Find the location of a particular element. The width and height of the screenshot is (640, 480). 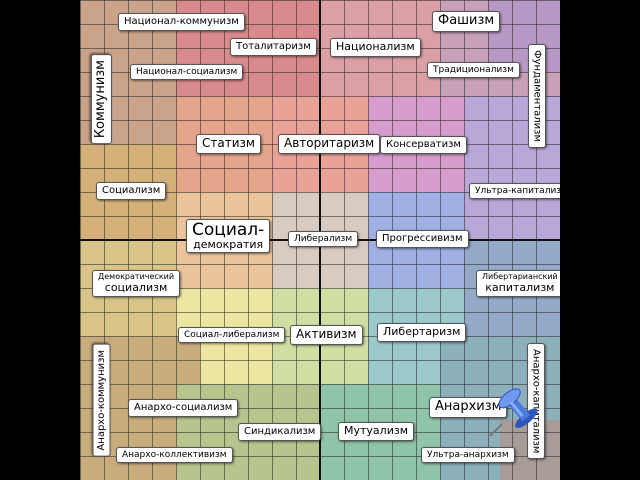

label-totalitarianism: Тоталитаризм is located at coordinates (273, 47).